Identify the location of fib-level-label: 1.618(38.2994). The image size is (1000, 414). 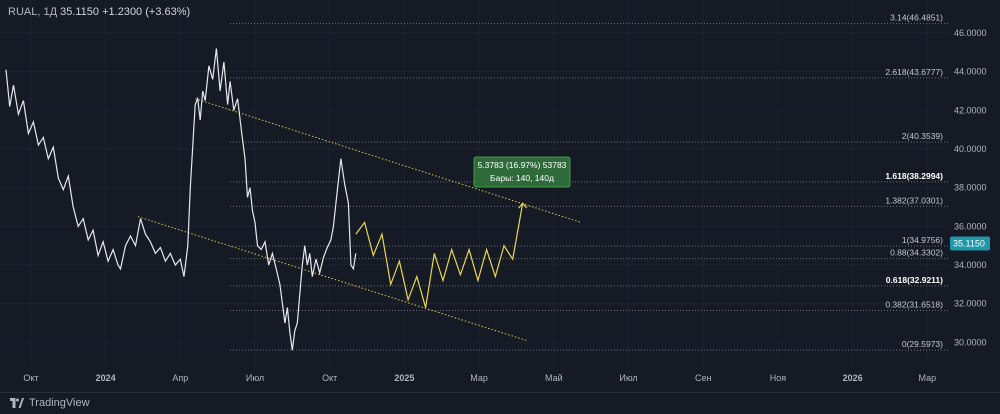
(914, 176).